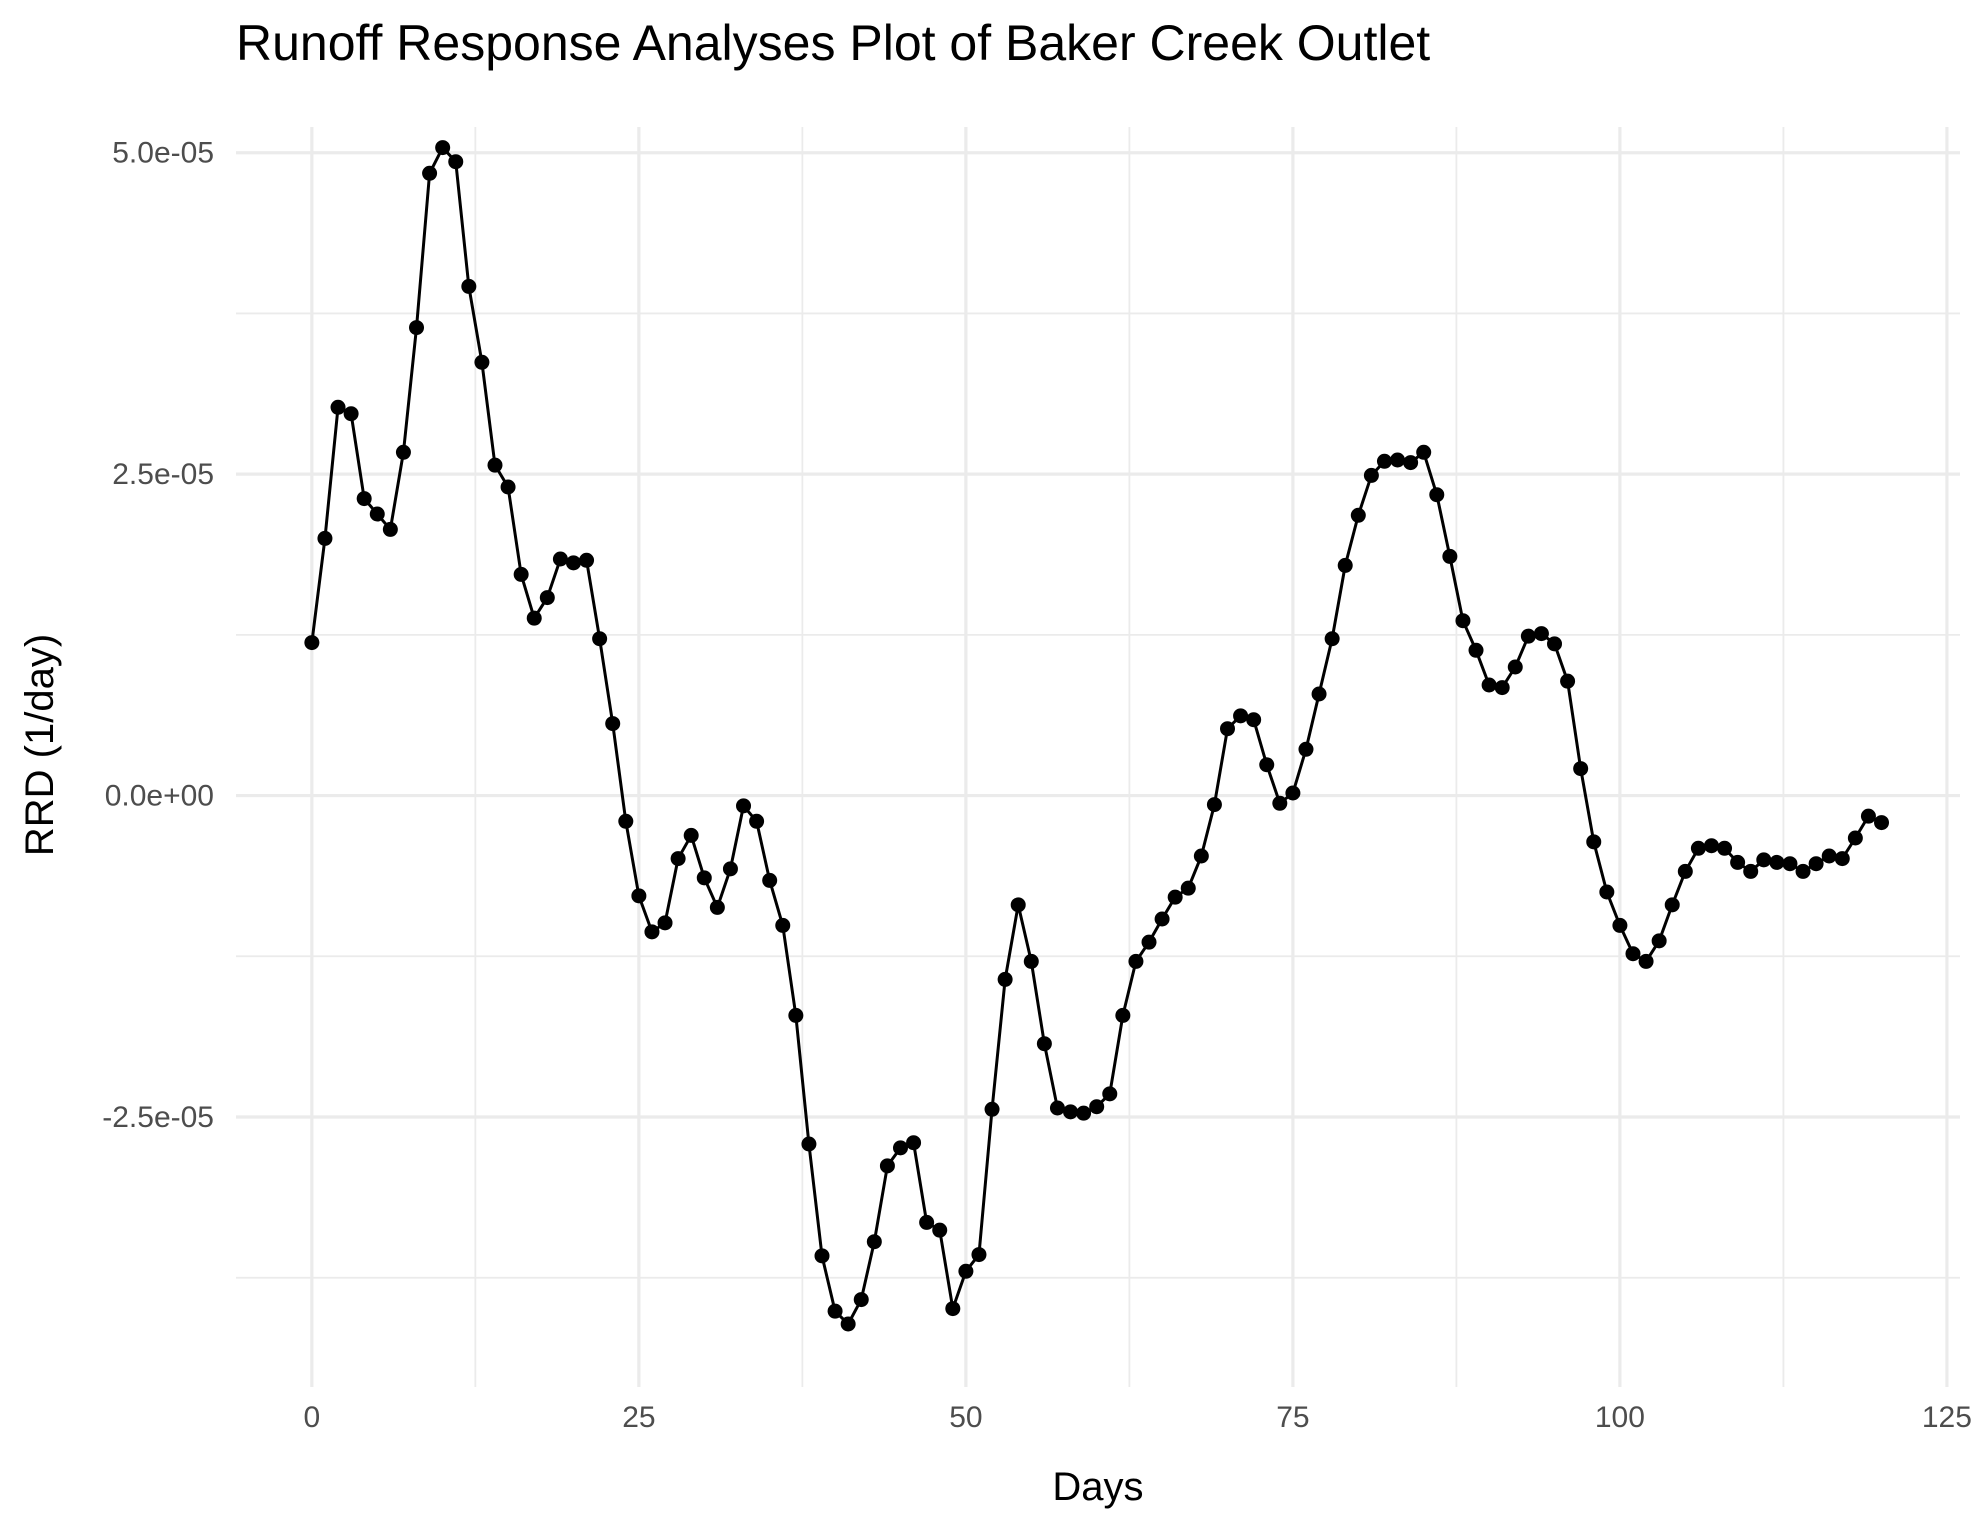  Describe the element at coordinates (158, 1117) in the screenshot. I see `y-tick-label: -2.5e-05` at that location.